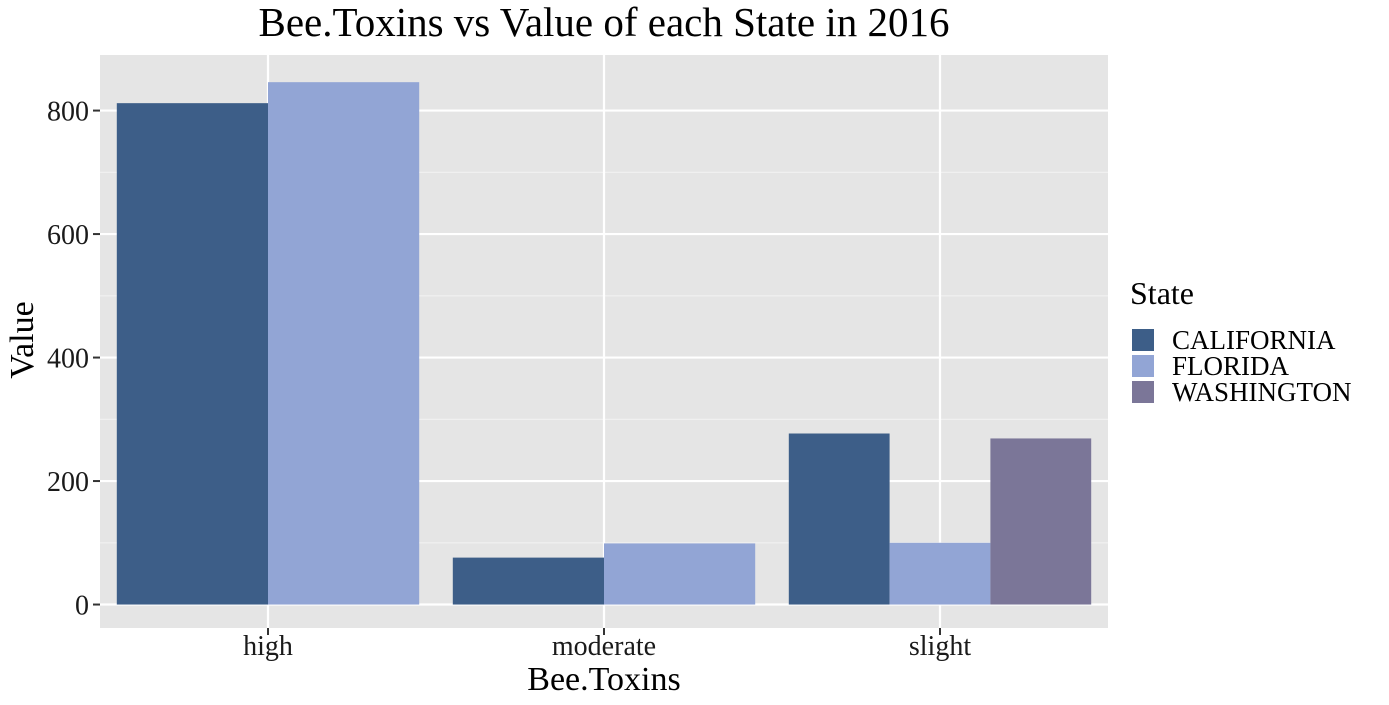 The width and height of the screenshot is (1389, 705). Describe the element at coordinates (268, 646) in the screenshot. I see `x-tick-label: high` at that location.